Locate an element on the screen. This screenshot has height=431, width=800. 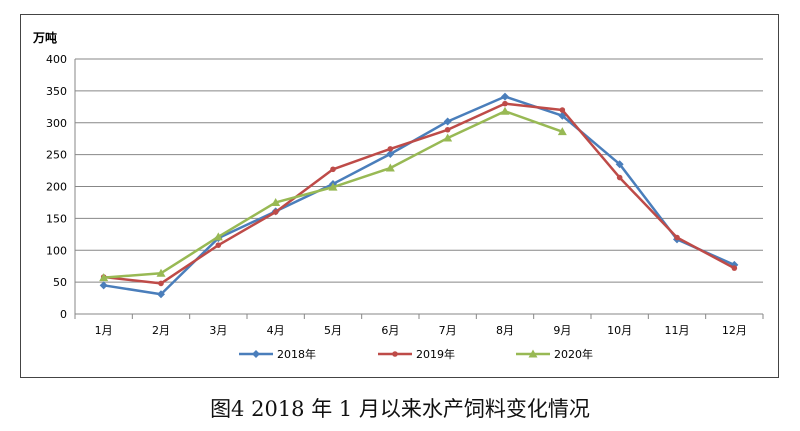
x-tick-label: 11月 is located at coordinates (677, 330).